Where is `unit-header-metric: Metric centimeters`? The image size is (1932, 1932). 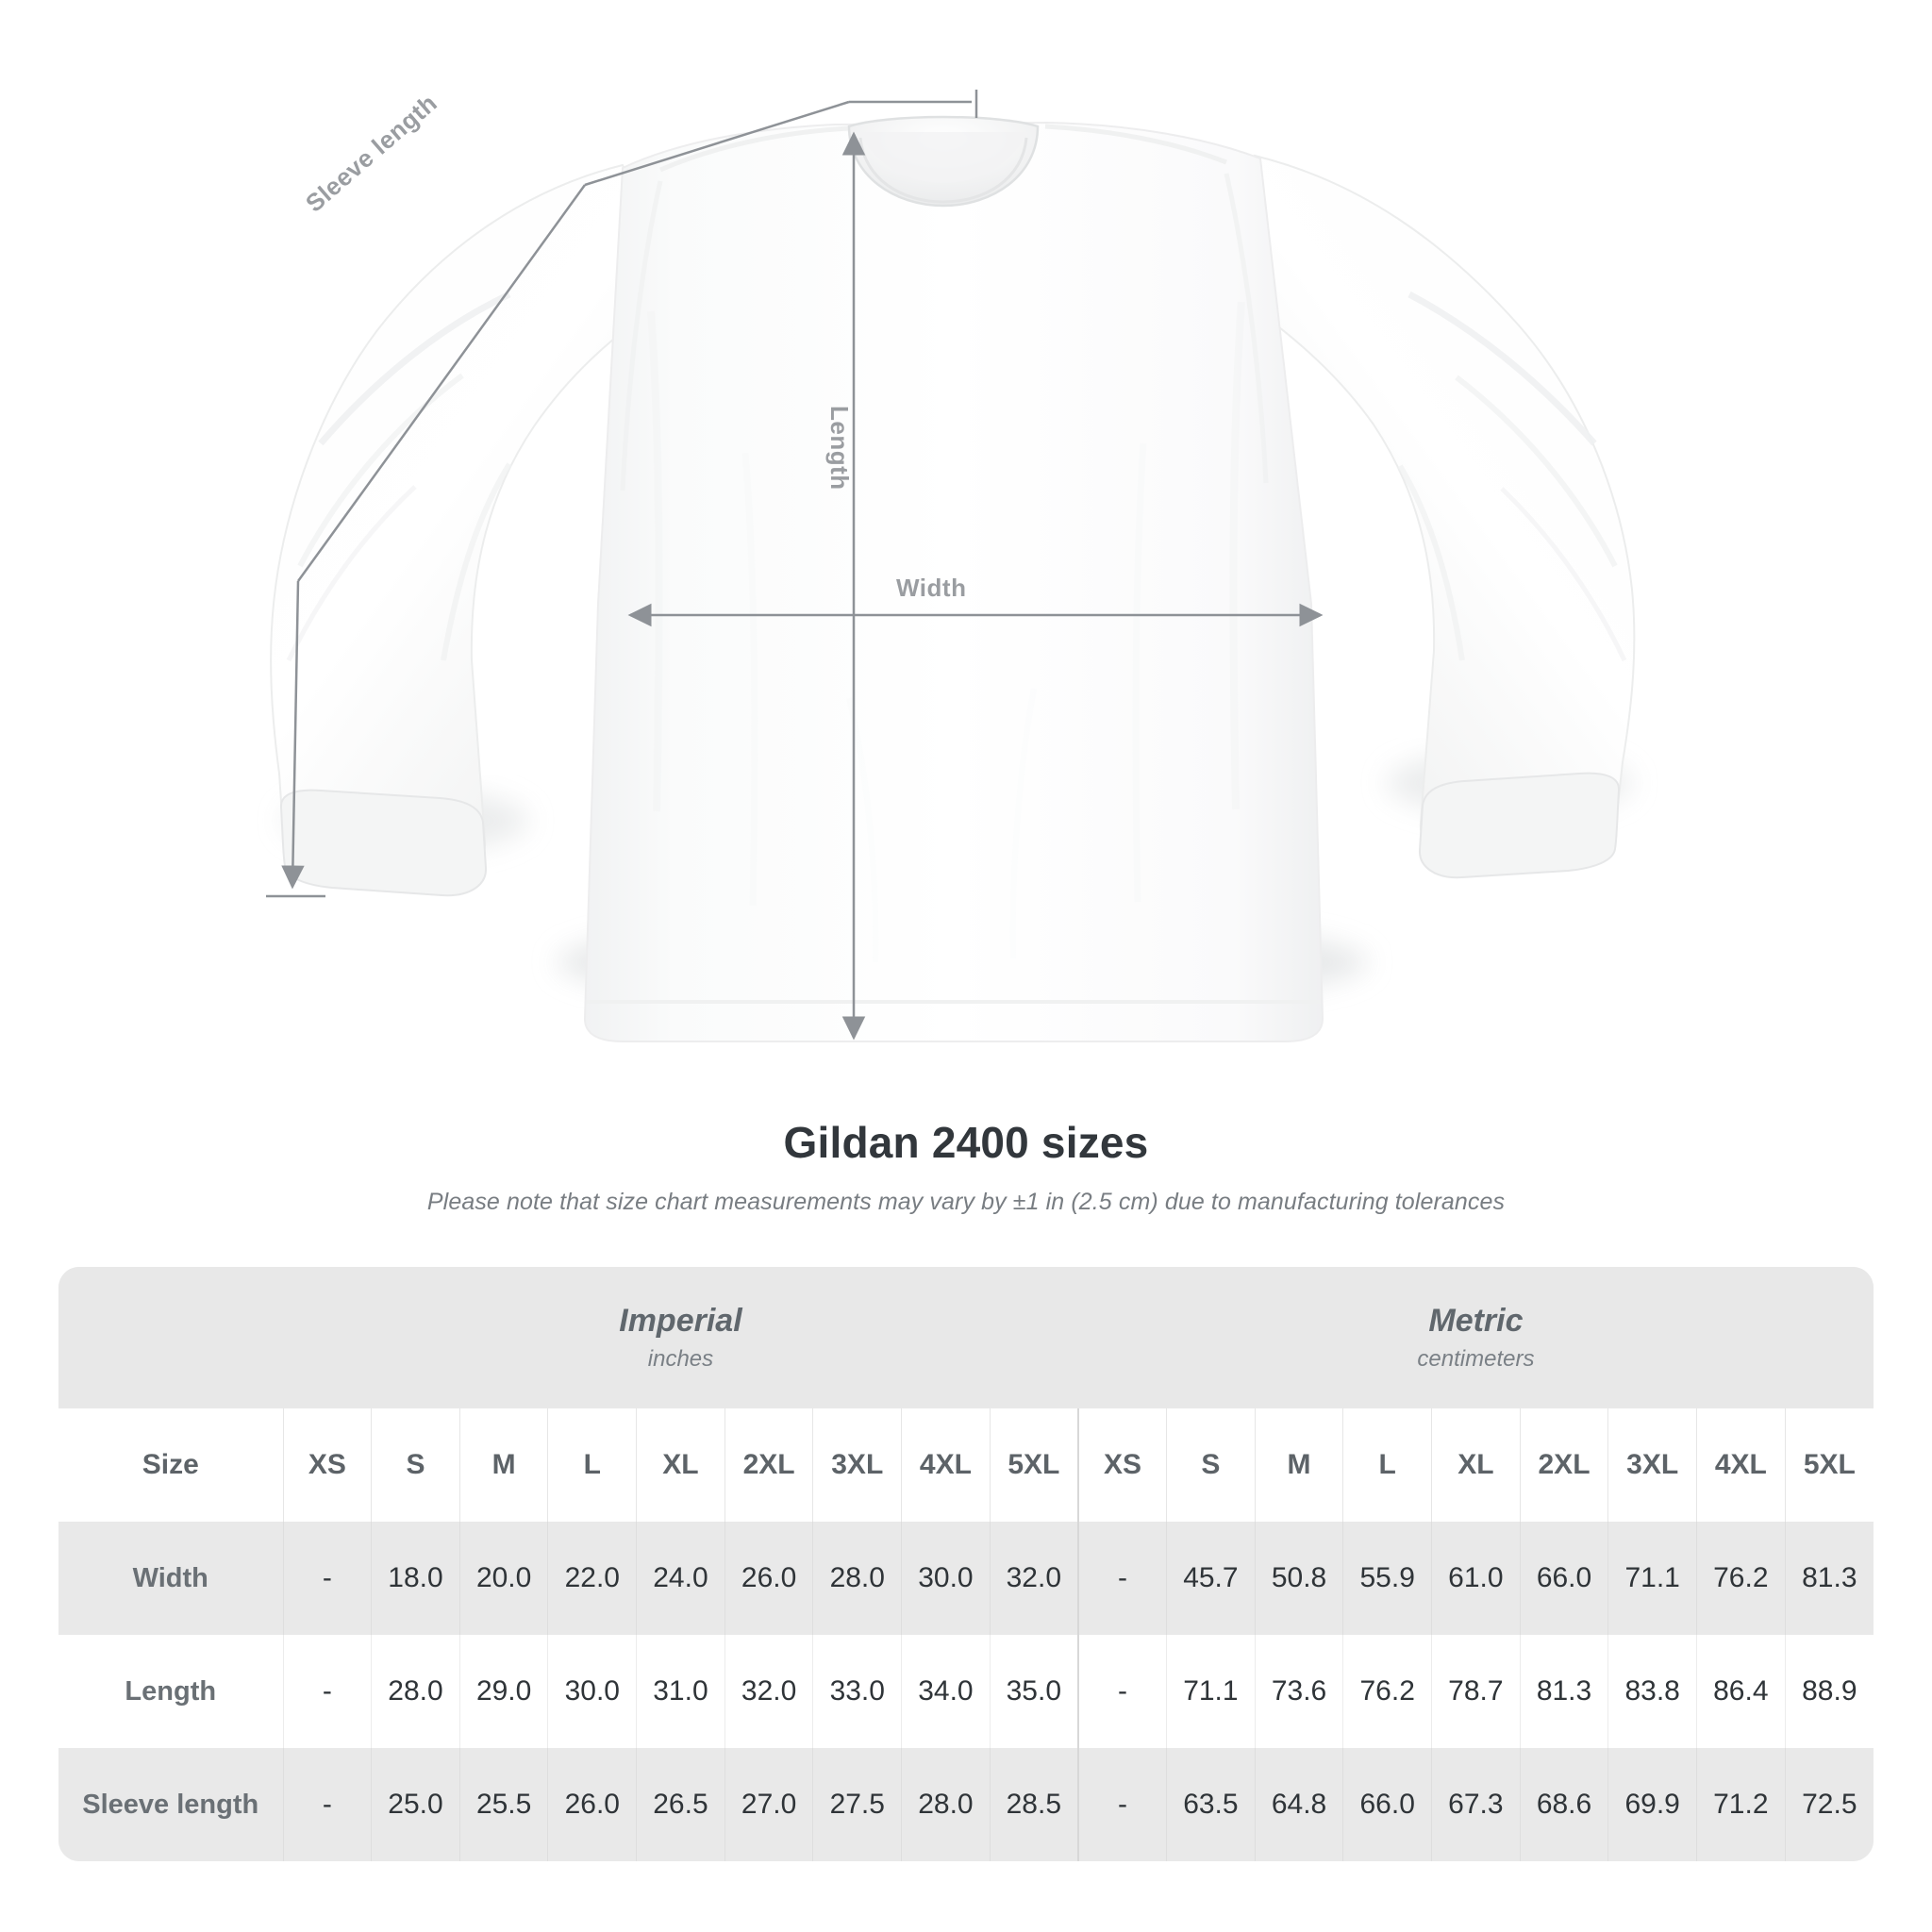
unit-header-metric: Metric centimeters is located at coordinates (1476, 1337).